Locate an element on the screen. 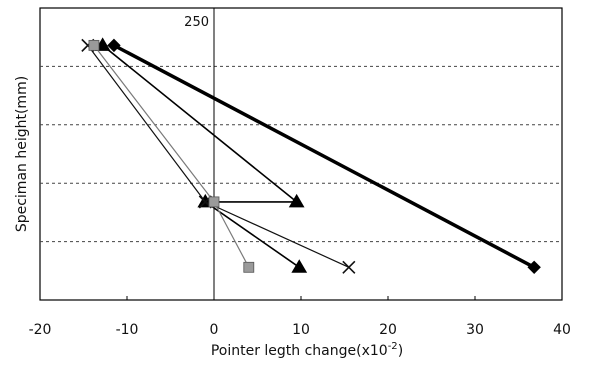  y-annotation: 250 is located at coordinates (196, 22).